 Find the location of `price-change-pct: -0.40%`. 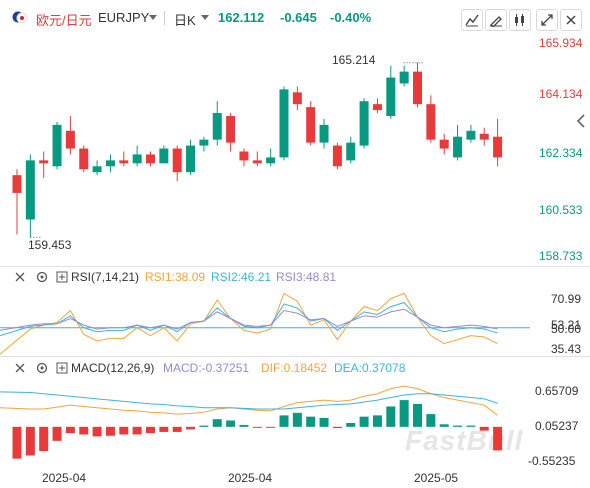

price-change-pct: -0.40% is located at coordinates (351, 17).